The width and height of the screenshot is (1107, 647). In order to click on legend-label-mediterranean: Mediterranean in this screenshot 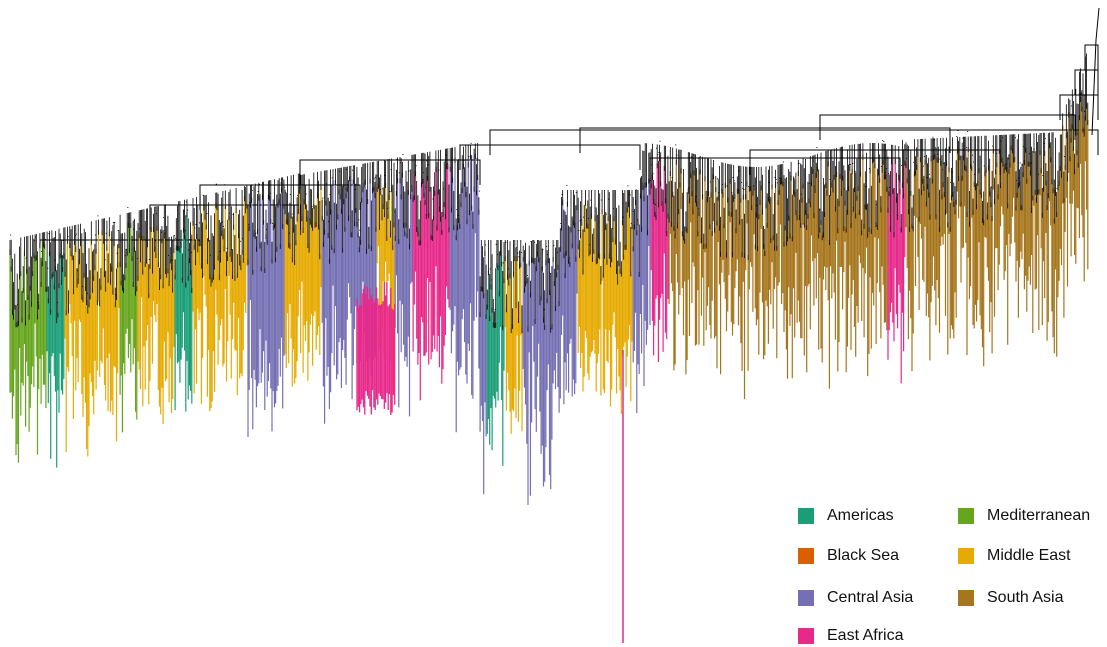, I will do `click(1039, 515)`.